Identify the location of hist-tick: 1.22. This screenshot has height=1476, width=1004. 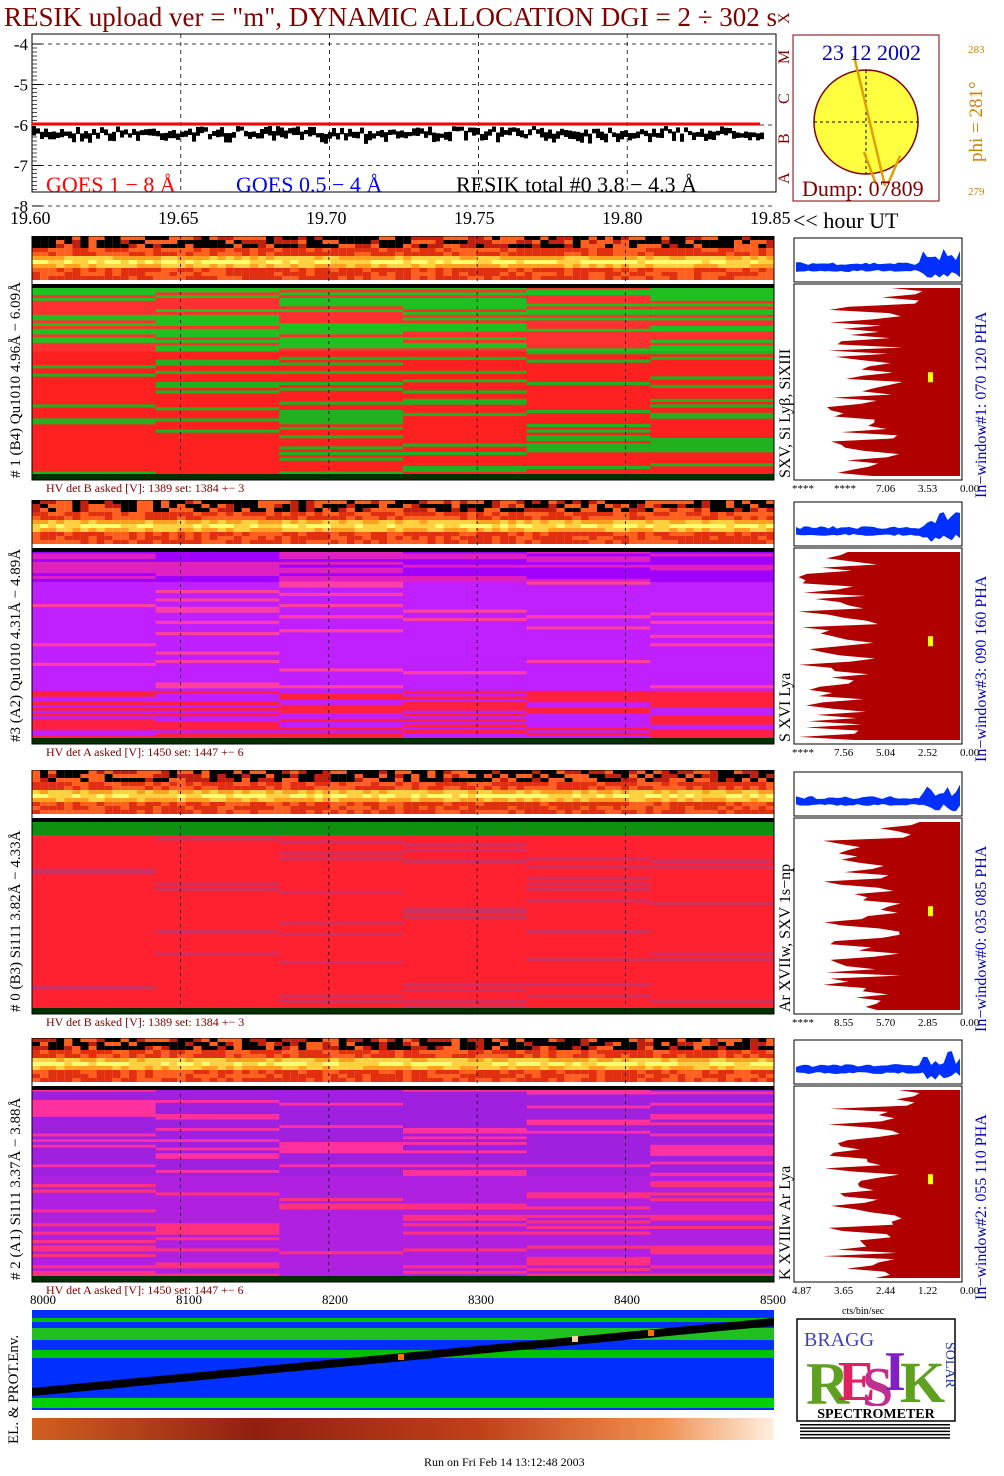
(927, 1291).